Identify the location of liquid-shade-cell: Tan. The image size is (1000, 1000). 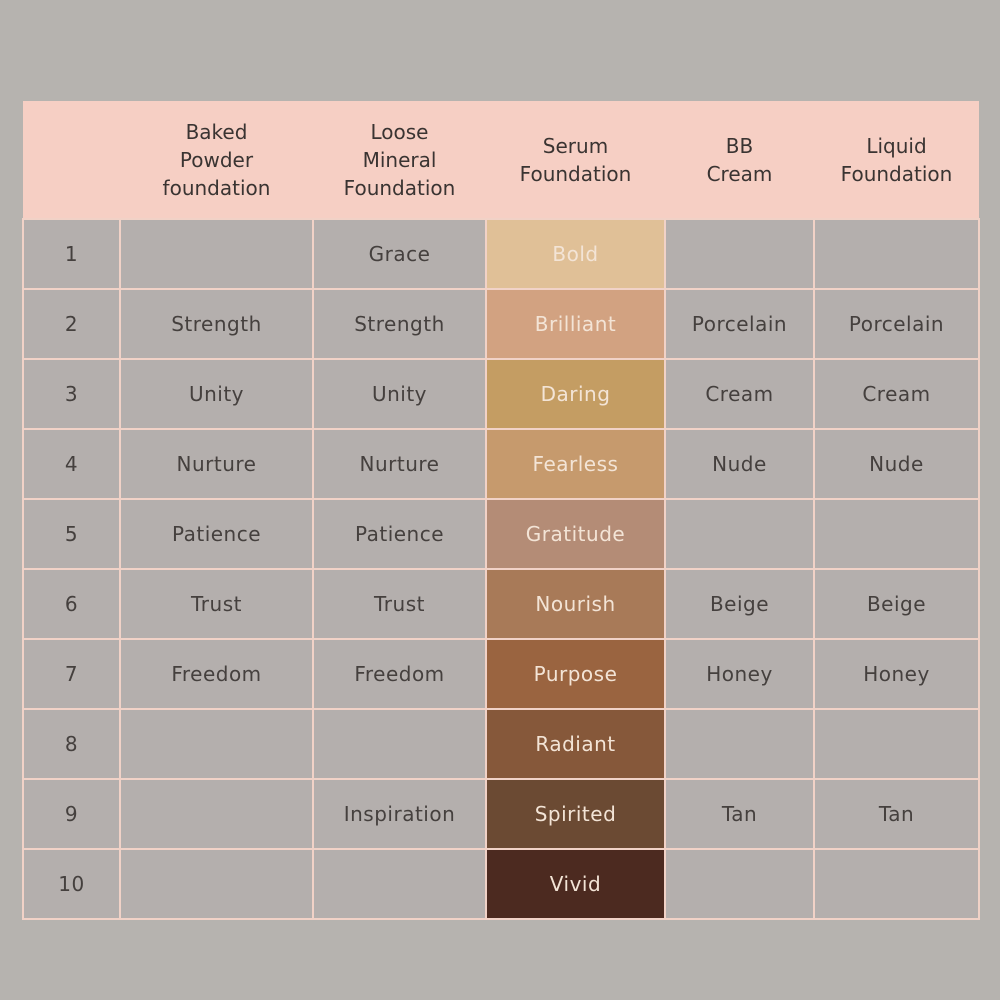
(896, 814).